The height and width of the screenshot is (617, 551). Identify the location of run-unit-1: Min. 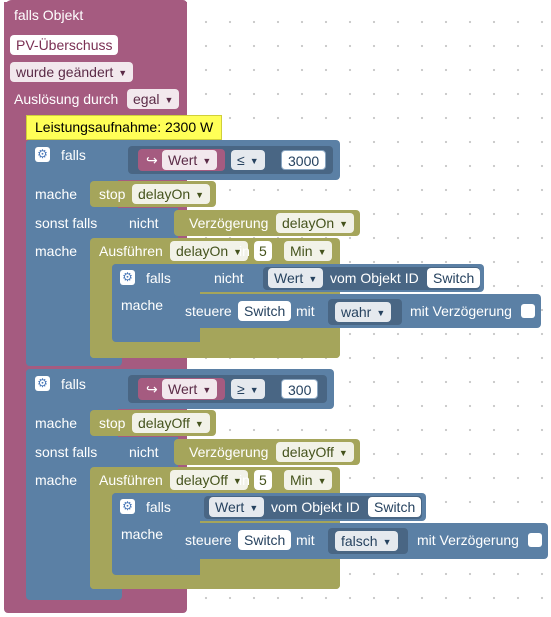
(301, 251).